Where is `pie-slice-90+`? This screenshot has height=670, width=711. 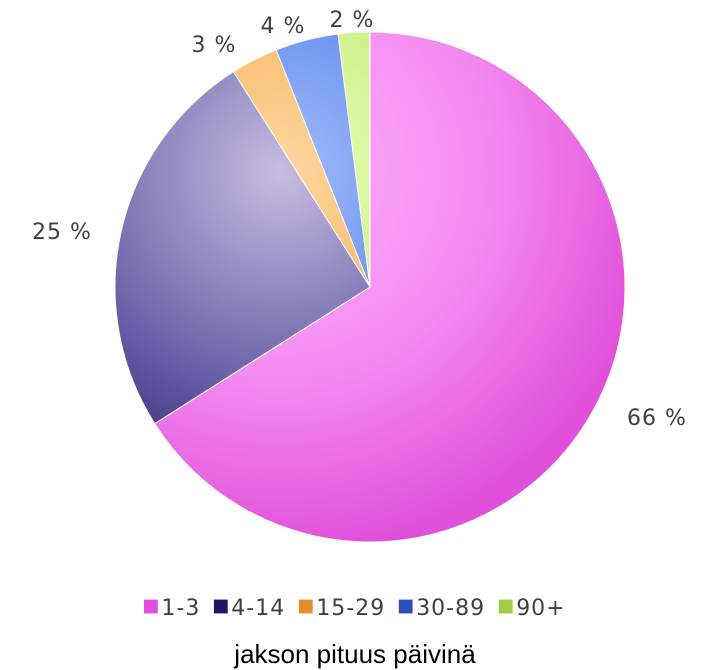 pie-slice-90+ is located at coordinates (354, 159).